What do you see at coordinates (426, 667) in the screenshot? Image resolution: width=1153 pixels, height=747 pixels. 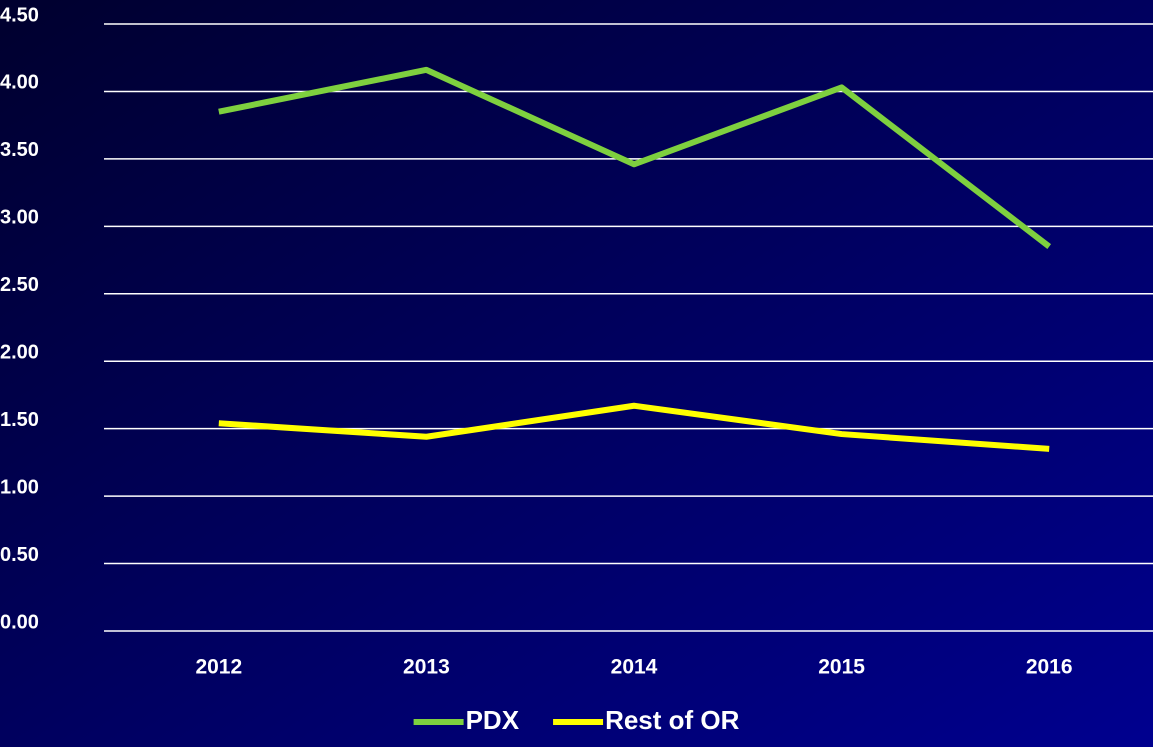 I see `x-tick-label: 2013` at bounding box center [426, 667].